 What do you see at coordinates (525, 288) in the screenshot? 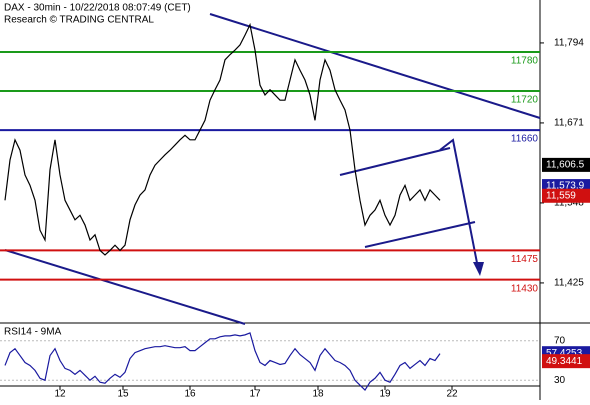
I see `level-label: 11430` at bounding box center [525, 288].